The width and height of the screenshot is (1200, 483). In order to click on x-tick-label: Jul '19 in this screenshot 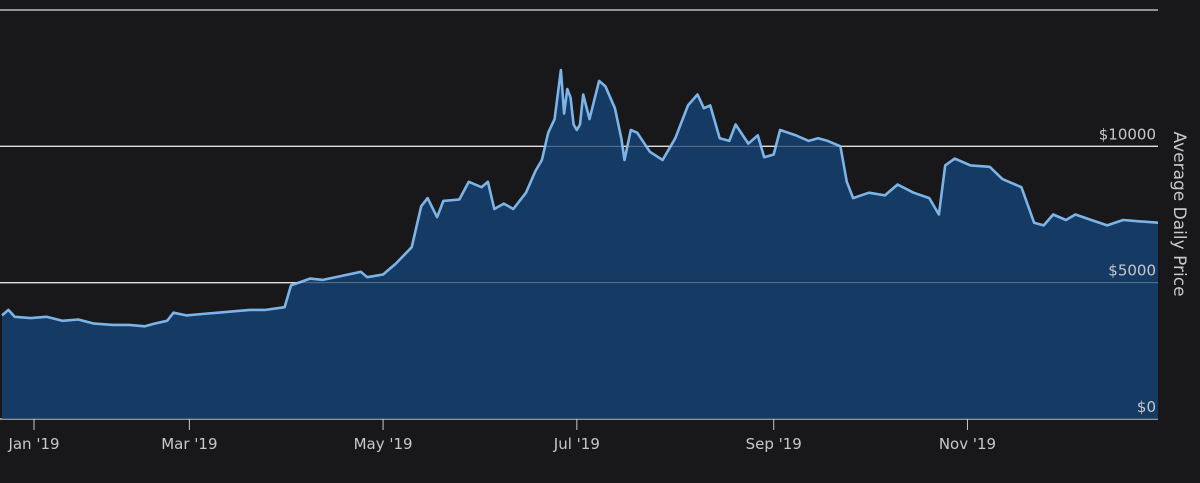, I will do `click(576, 444)`.